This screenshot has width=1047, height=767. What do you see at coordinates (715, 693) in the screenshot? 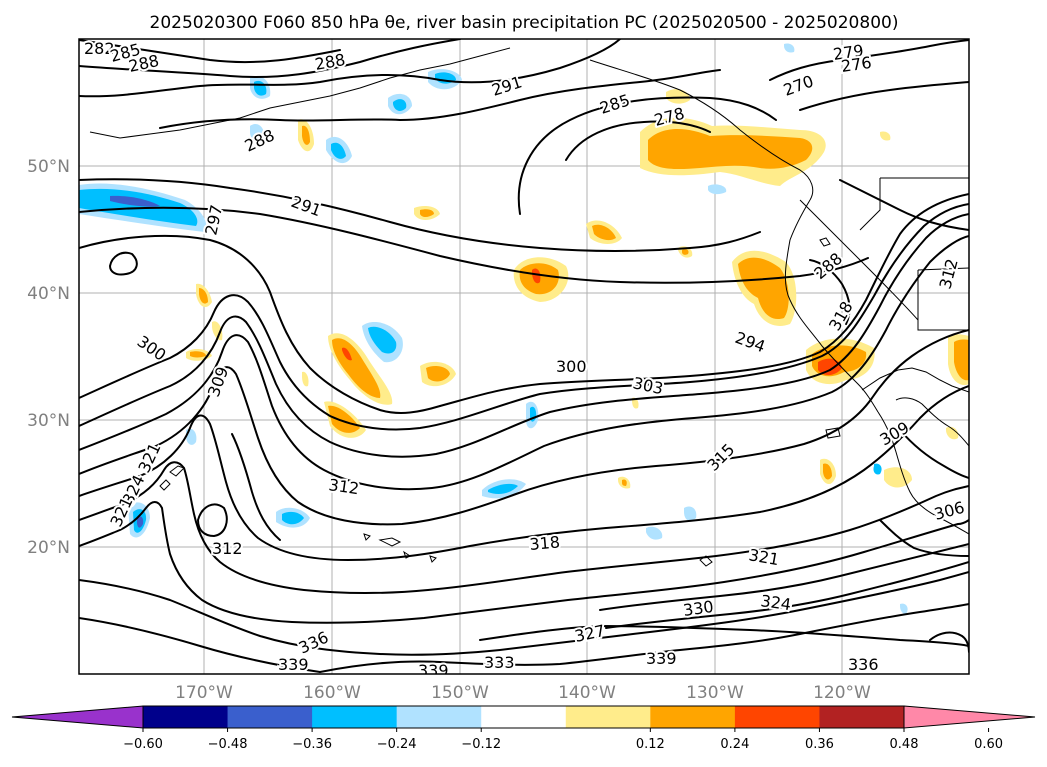
I see `lon-label: 130°W` at bounding box center [715, 693].